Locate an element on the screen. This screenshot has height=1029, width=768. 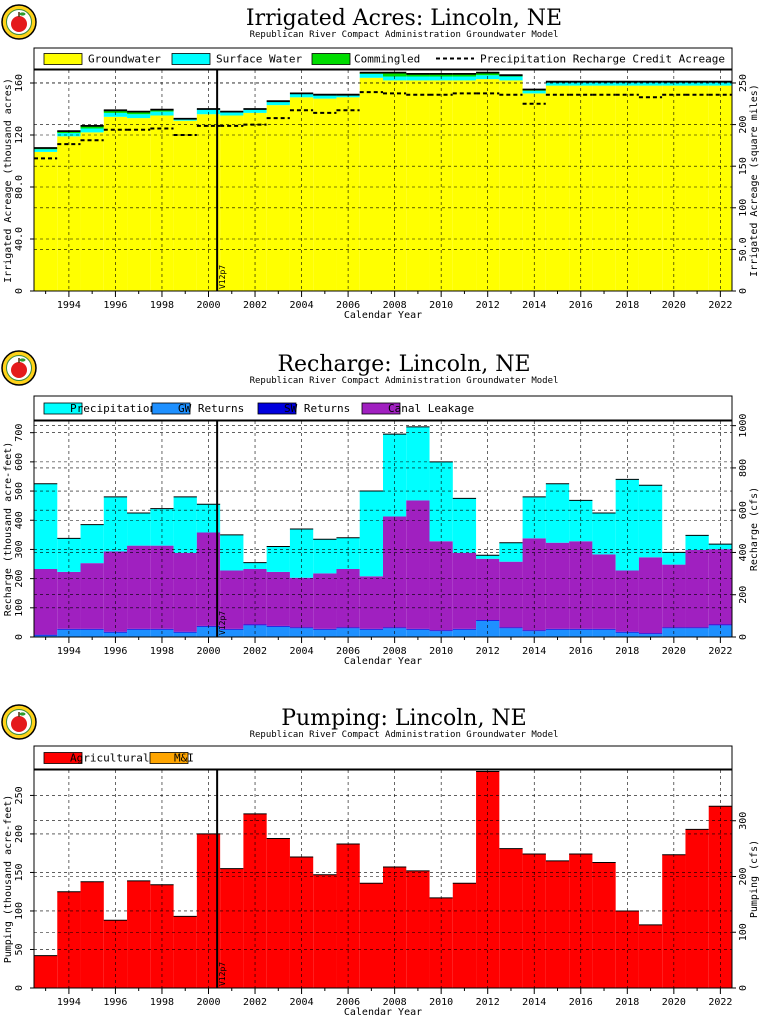
apple-logo-icon is located at coordinates (19, 22).